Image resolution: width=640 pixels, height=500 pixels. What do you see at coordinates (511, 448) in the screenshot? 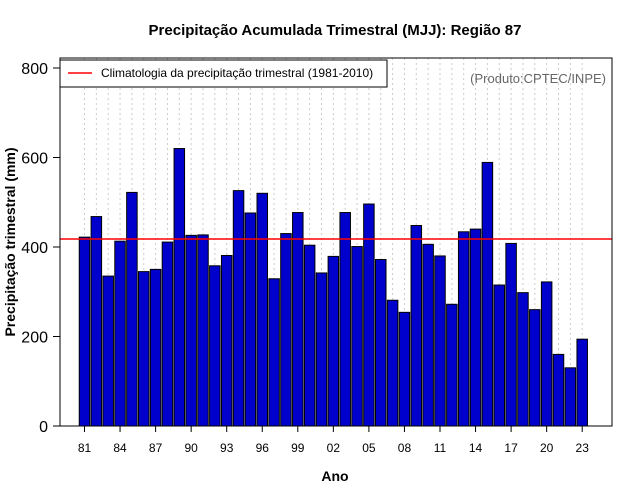
I see `x-tick-label: 17` at bounding box center [511, 448].